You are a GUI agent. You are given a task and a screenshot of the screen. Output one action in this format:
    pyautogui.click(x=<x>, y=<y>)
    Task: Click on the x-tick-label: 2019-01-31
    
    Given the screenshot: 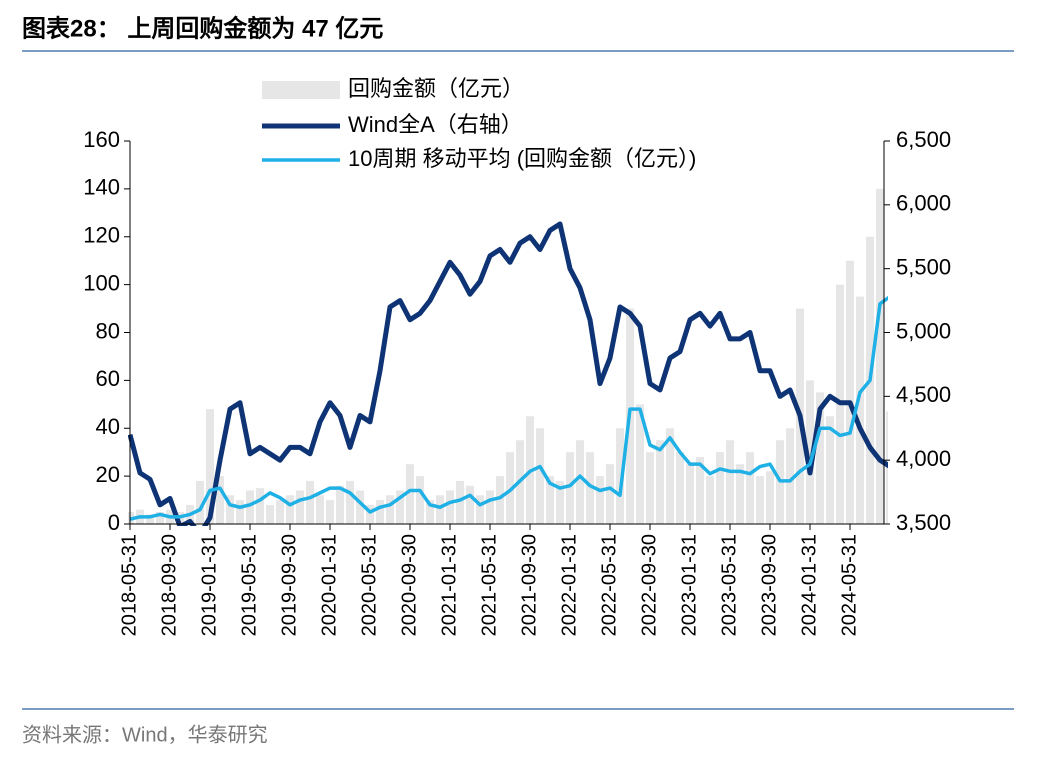 What is the action you would take?
    pyautogui.click(x=209, y=585)
    